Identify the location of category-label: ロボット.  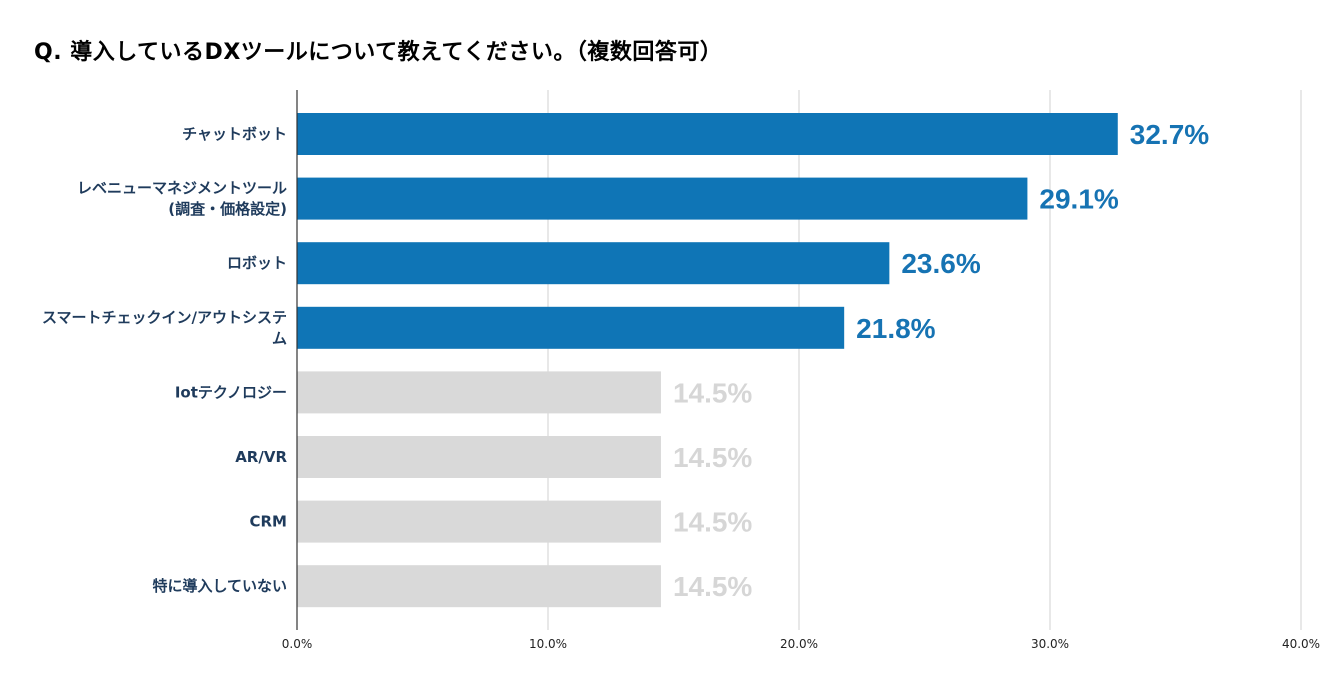
(257, 263).